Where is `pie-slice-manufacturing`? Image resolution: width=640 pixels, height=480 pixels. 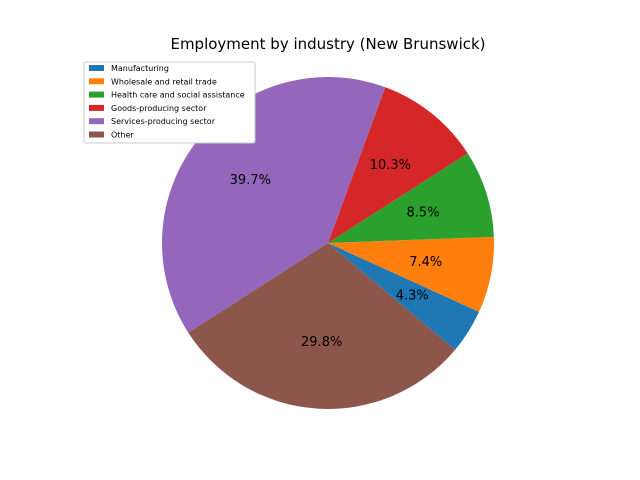 pie-slice-manufacturing is located at coordinates (404, 296).